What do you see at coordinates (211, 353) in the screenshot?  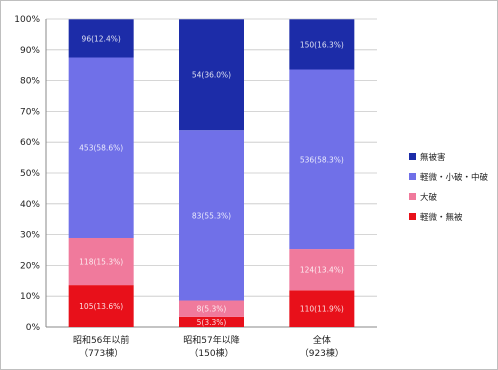 I see `x-tick-sublabel: （150棟）` at bounding box center [211, 353].